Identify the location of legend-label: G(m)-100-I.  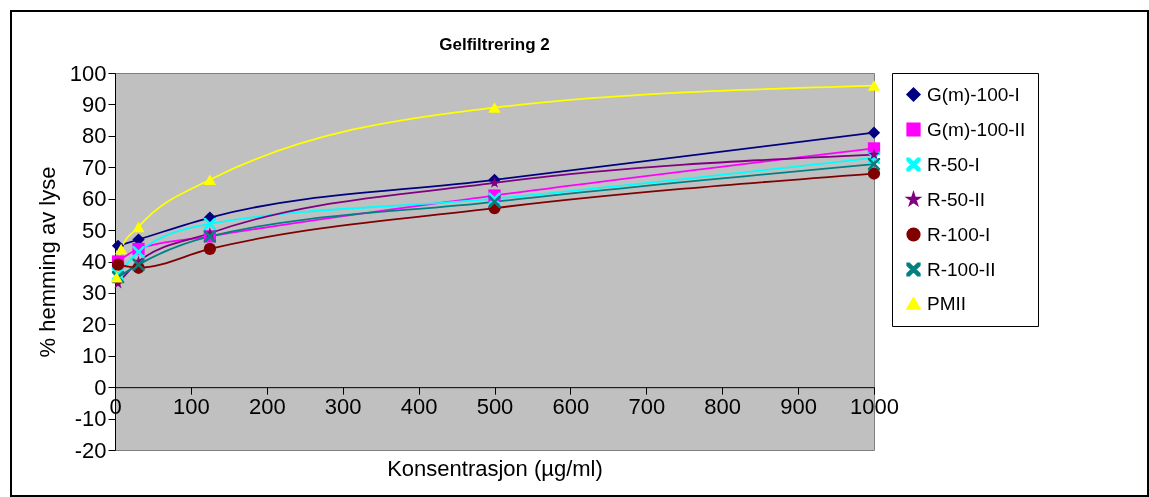
(973, 94).